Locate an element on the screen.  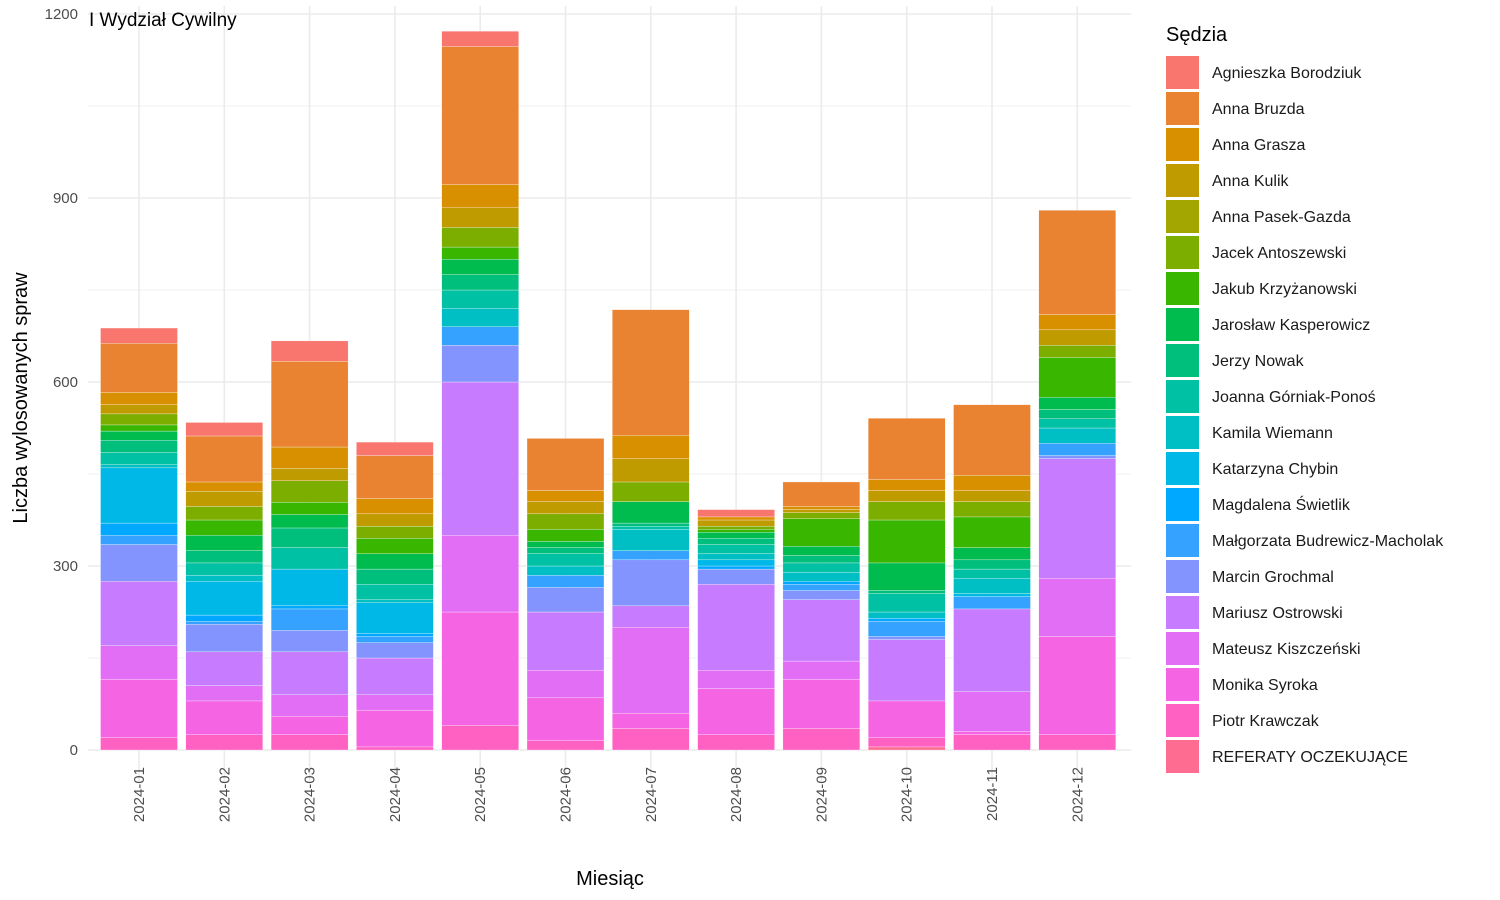
legend-title: Sędzia is located at coordinates (1197, 35).